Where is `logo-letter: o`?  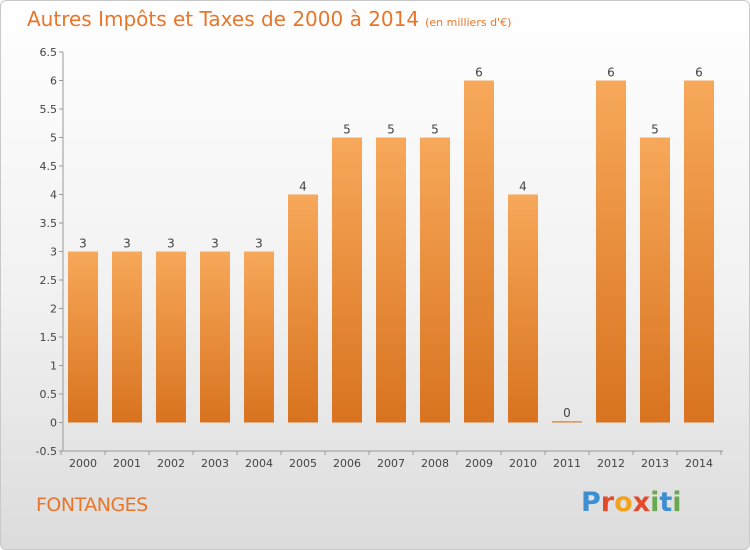 logo-letter: o is located at coordinates (623, 502).